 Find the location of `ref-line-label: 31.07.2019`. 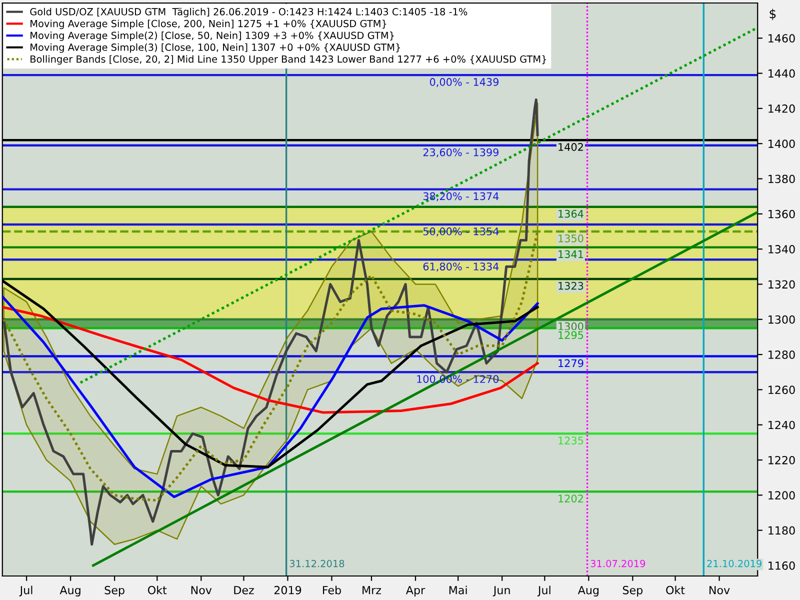

ref-line-label: 31.07.2019 is located at coordinates (618, 564).